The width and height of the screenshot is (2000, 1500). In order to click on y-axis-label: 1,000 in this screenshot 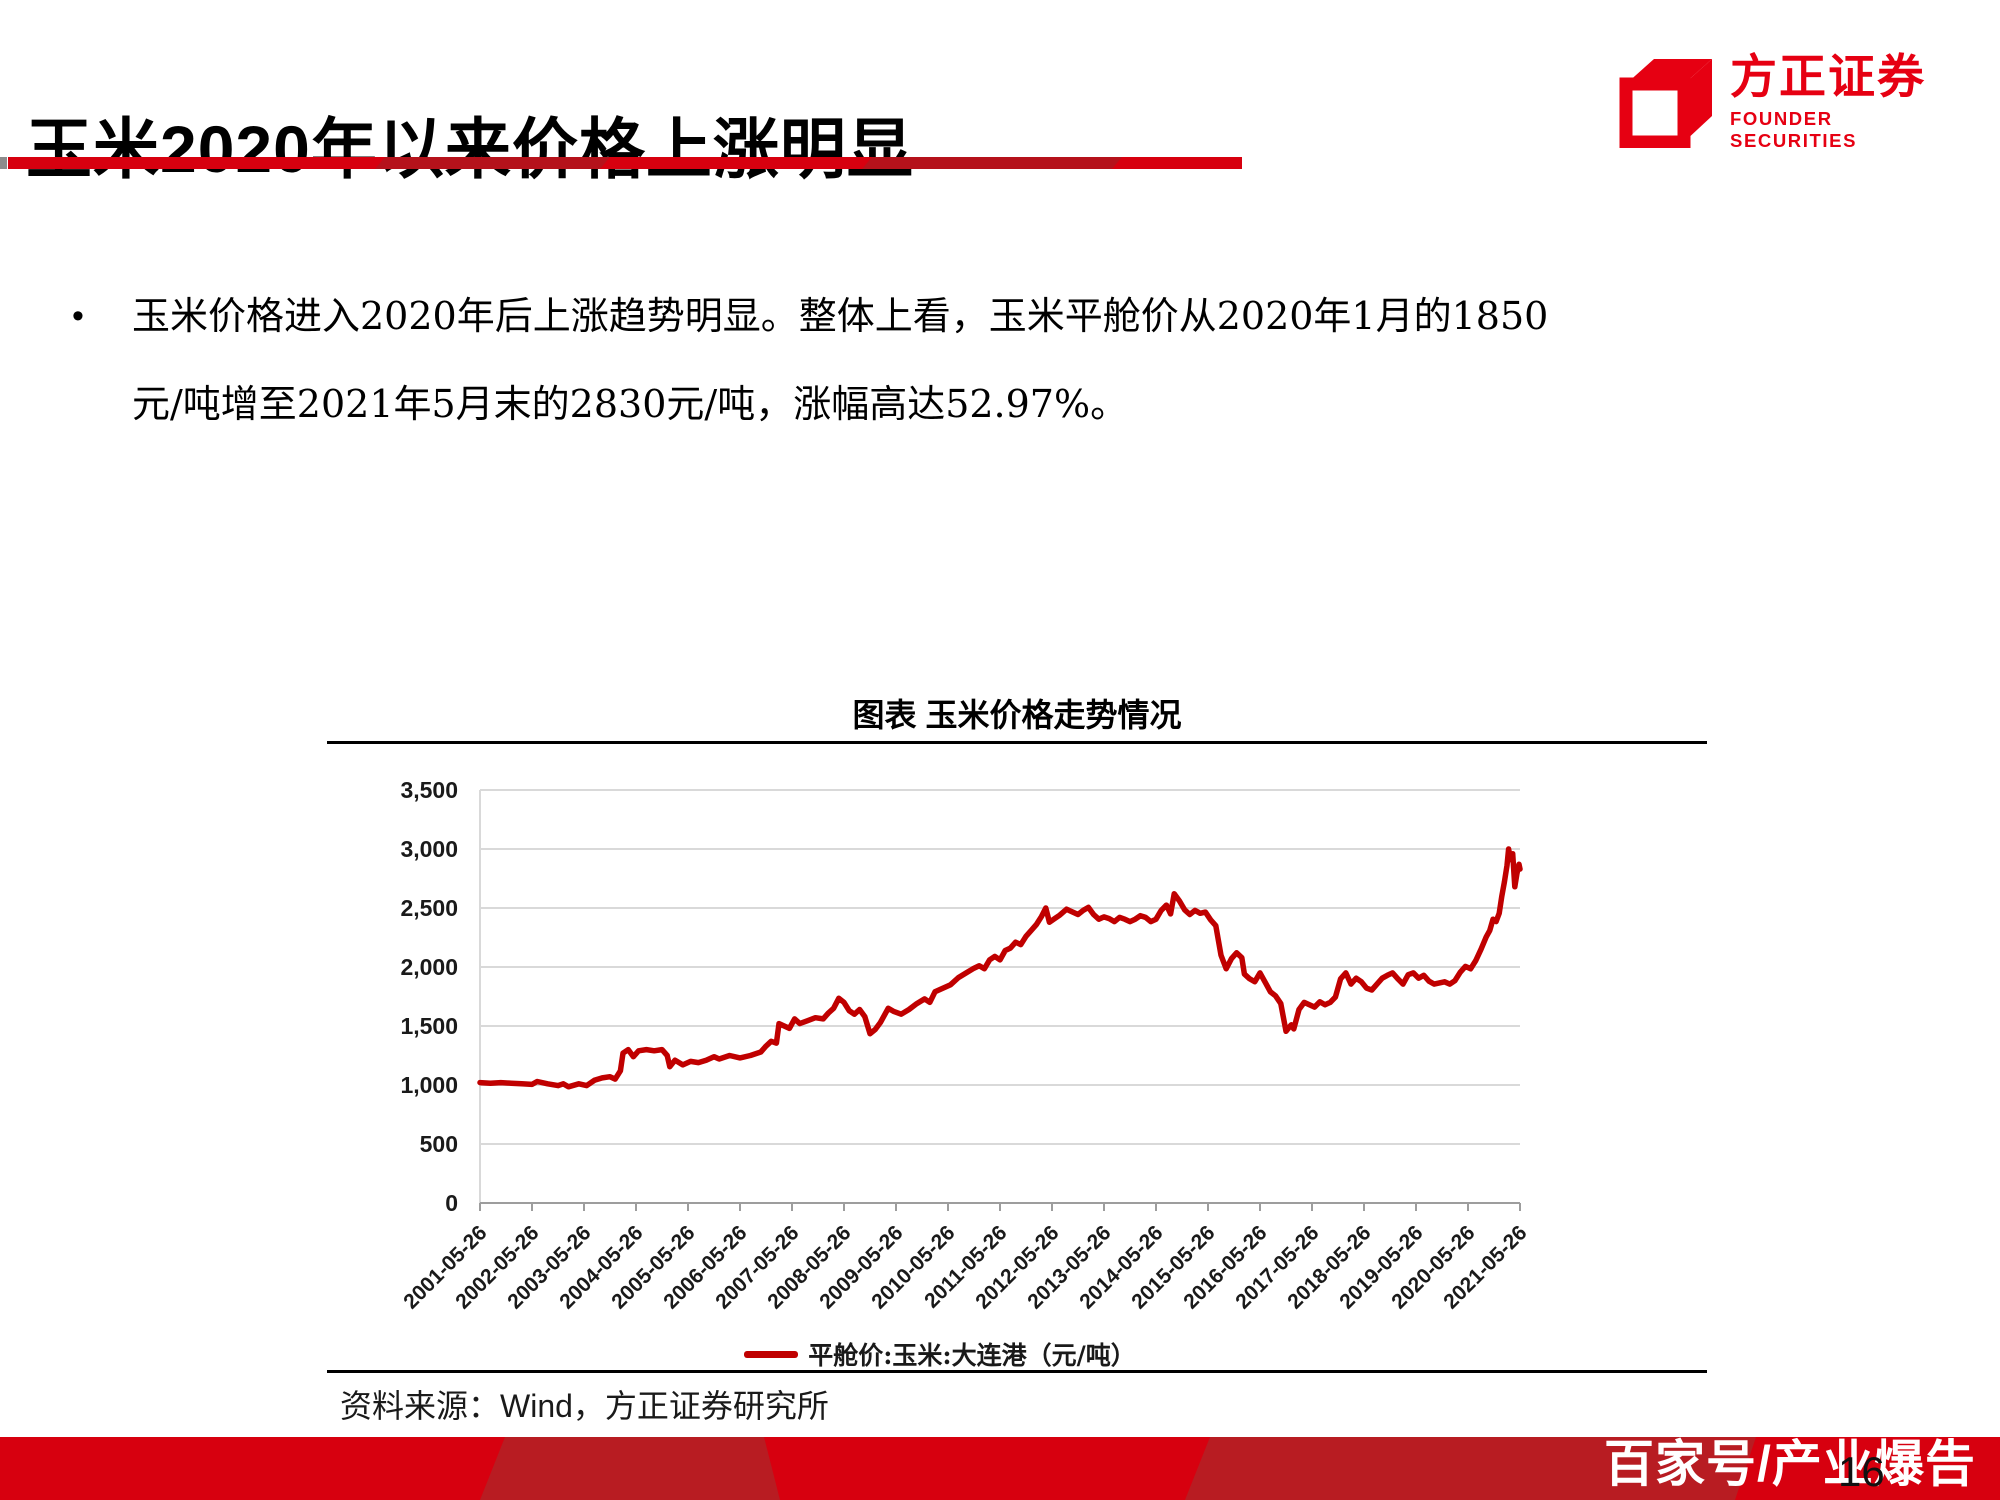, I will do `click(429, 1085)`.